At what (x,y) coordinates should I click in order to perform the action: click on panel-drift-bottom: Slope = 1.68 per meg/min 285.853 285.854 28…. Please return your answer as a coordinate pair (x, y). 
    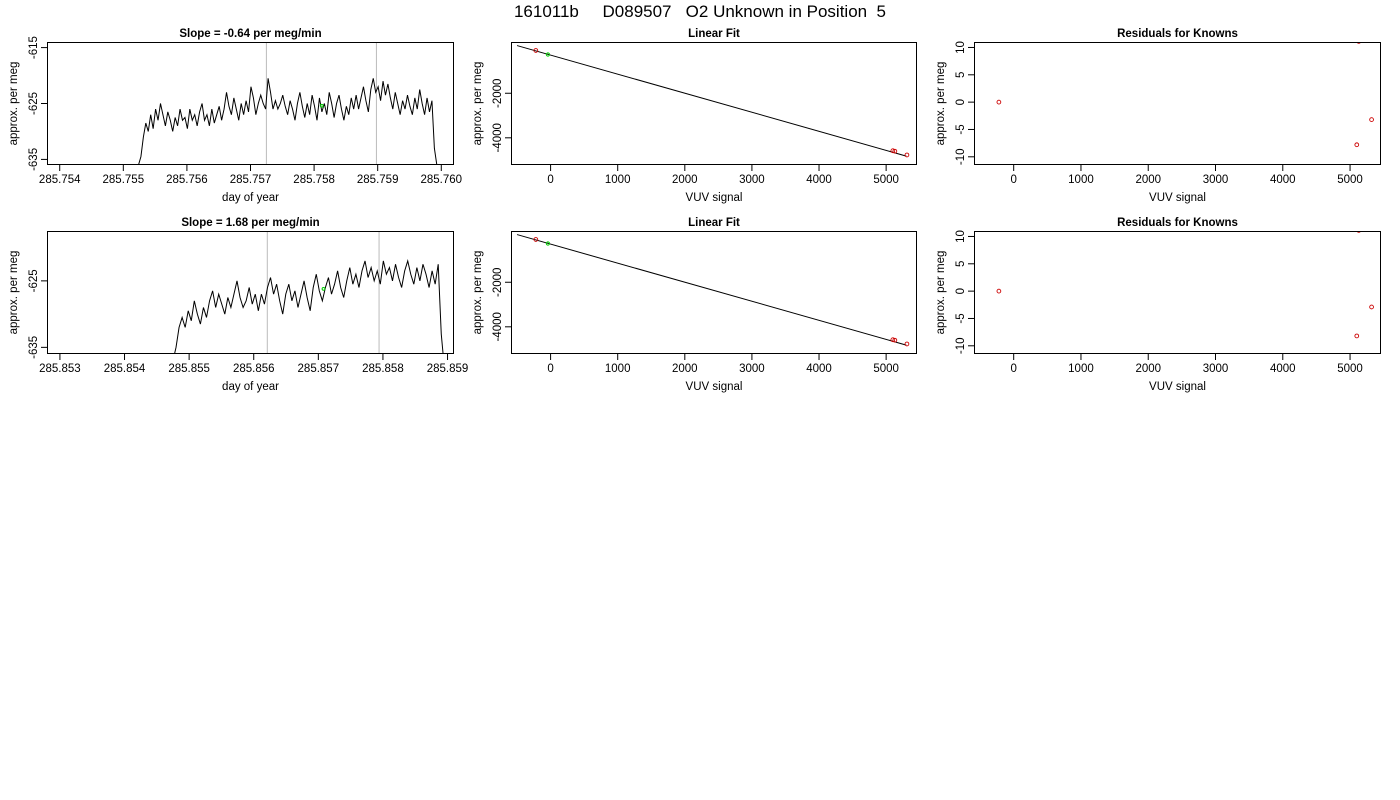
    Looking at the image, I should click on (238, 305).